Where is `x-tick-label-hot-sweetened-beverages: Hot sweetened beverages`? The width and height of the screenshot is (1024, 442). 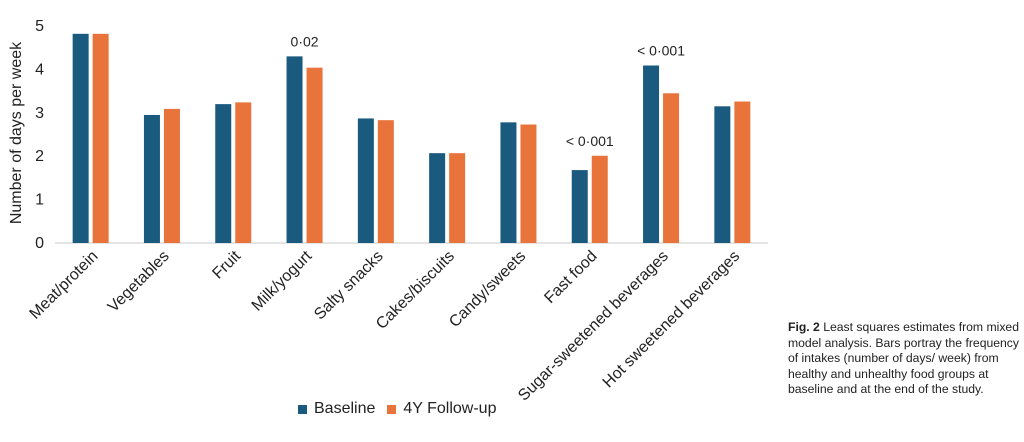 x-tick-label-hot-sweetened-beverages: Hot sweetened beverages is located at coordinates (671, 319).